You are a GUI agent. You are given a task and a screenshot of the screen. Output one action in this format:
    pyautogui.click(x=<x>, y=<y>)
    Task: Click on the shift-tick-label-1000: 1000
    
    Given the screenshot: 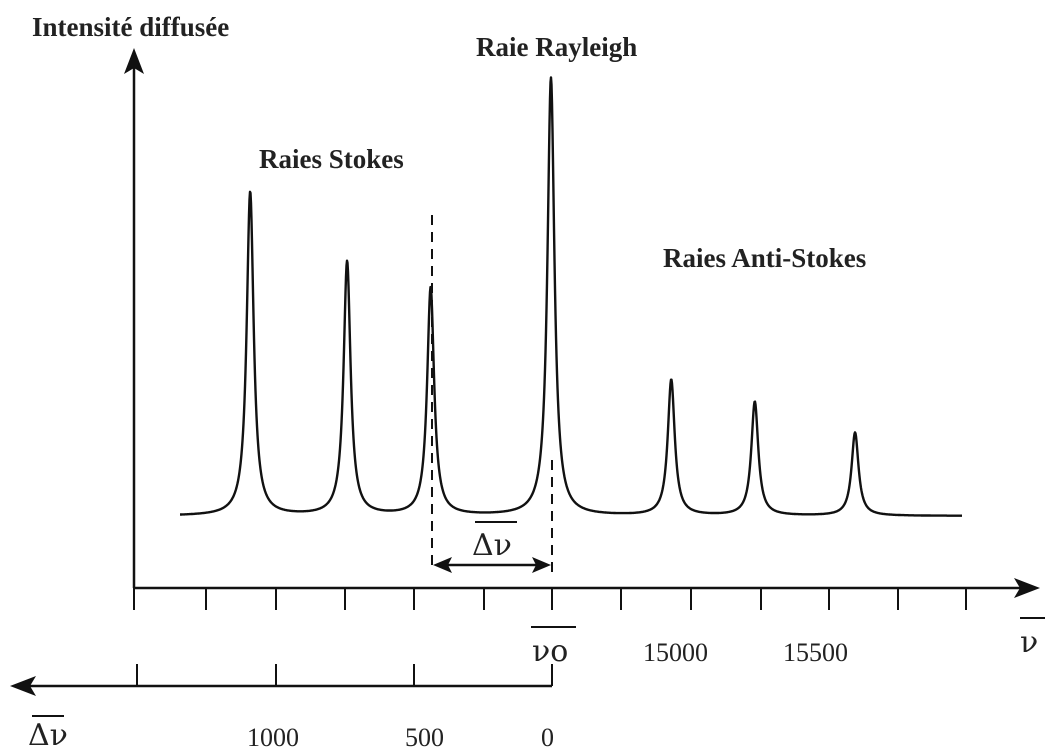 What is the action you would take?
    pyautogui.click(x=273, y=737)
    